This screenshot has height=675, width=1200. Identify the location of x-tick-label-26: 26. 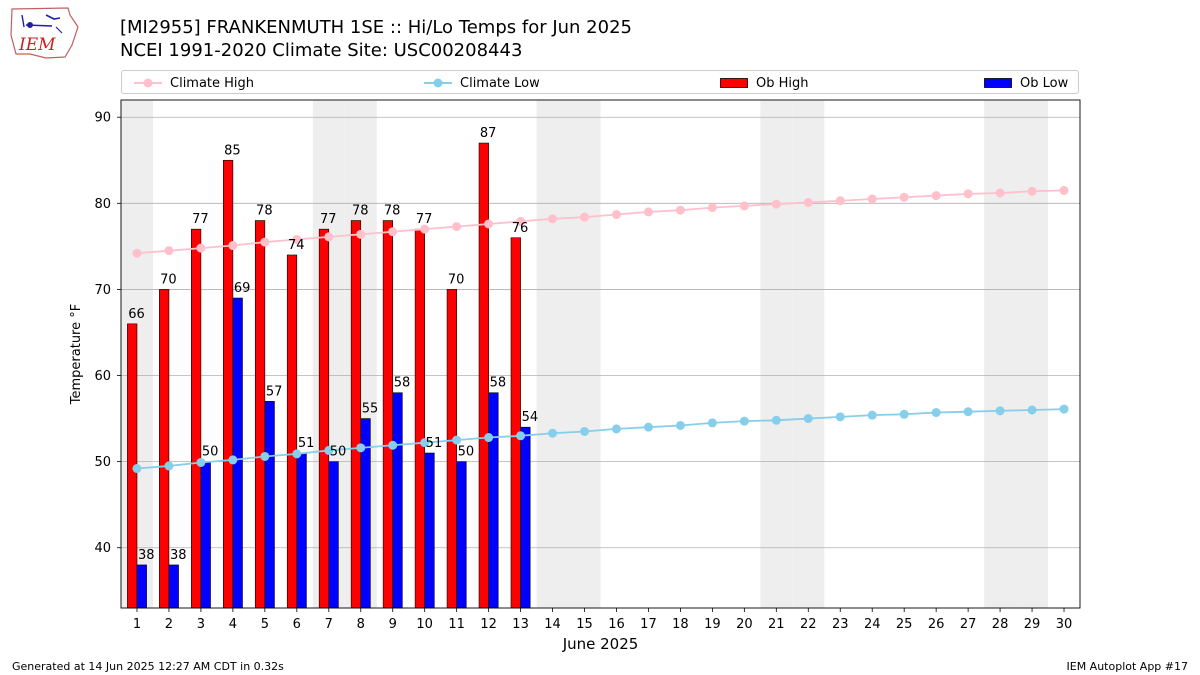
(936, 624).